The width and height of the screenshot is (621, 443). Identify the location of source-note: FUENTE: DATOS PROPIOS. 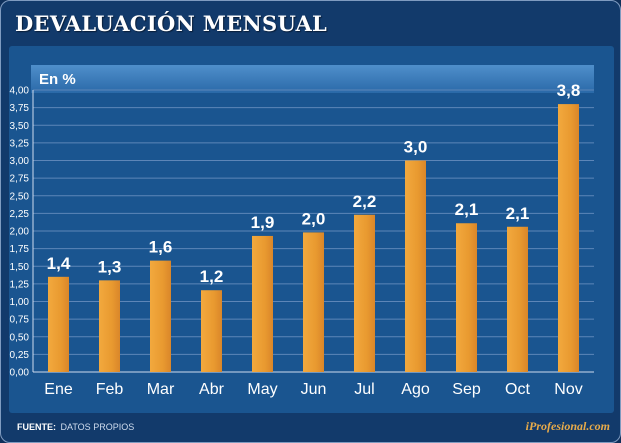
(75, 427).